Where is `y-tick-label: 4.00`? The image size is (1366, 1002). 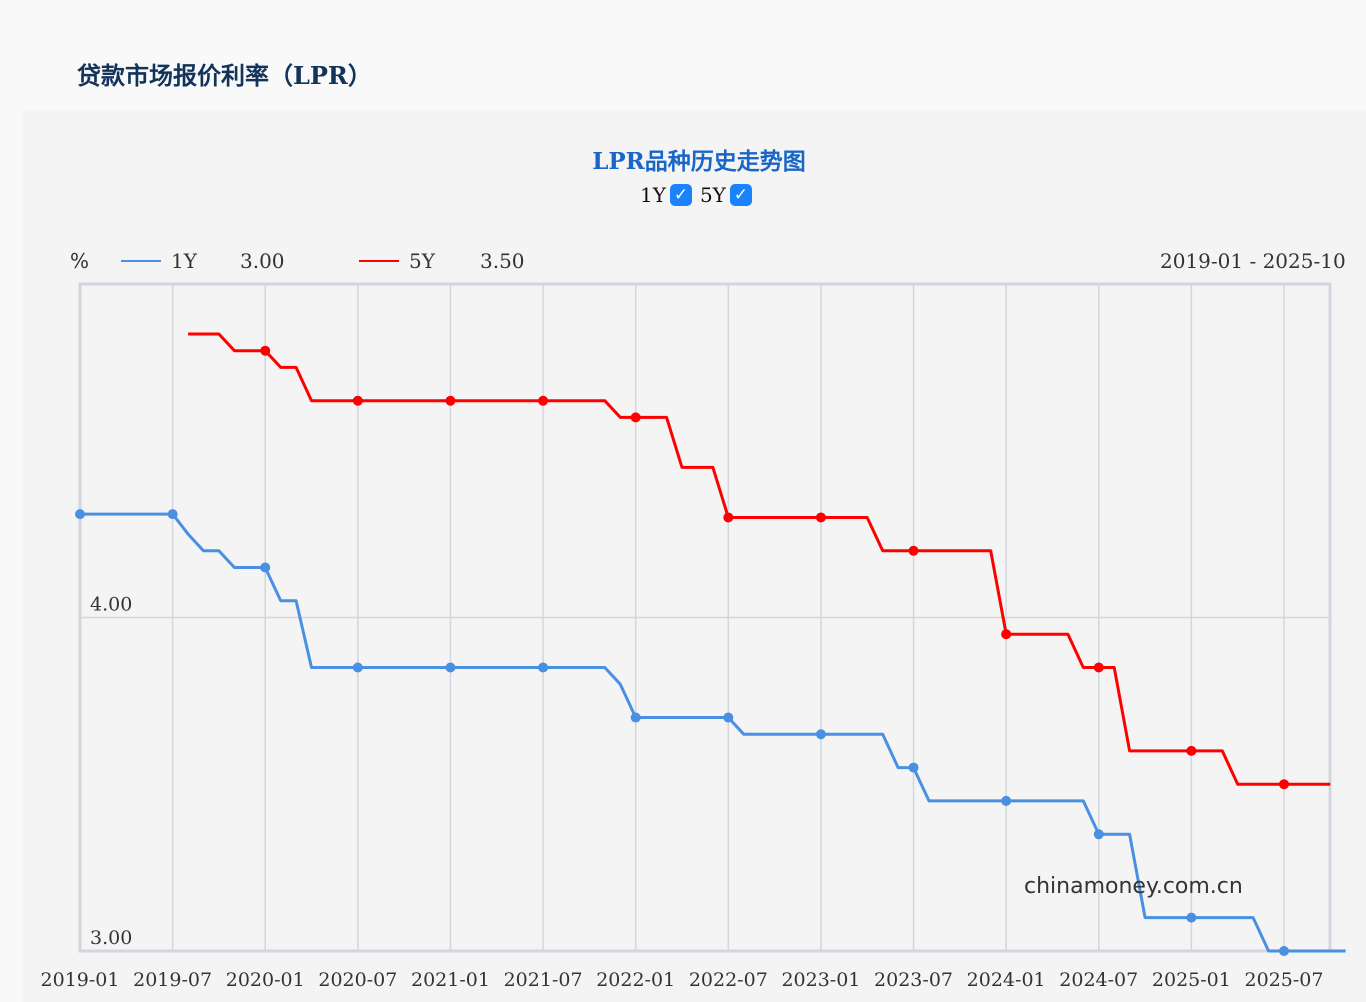 y-tick-label: 4.00 is located at coordinates (111, 605).